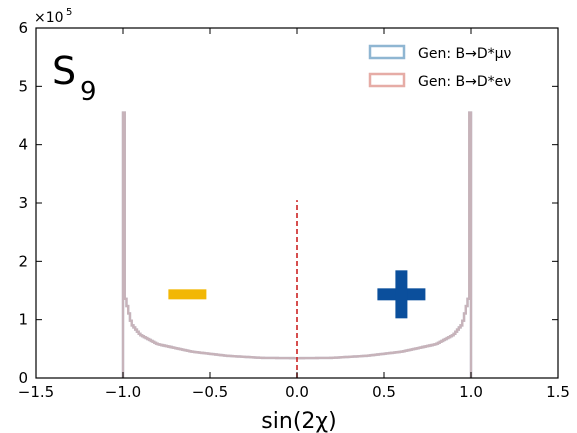  I want to click on x-tick-label-5: 1.0, so click(471, 392).